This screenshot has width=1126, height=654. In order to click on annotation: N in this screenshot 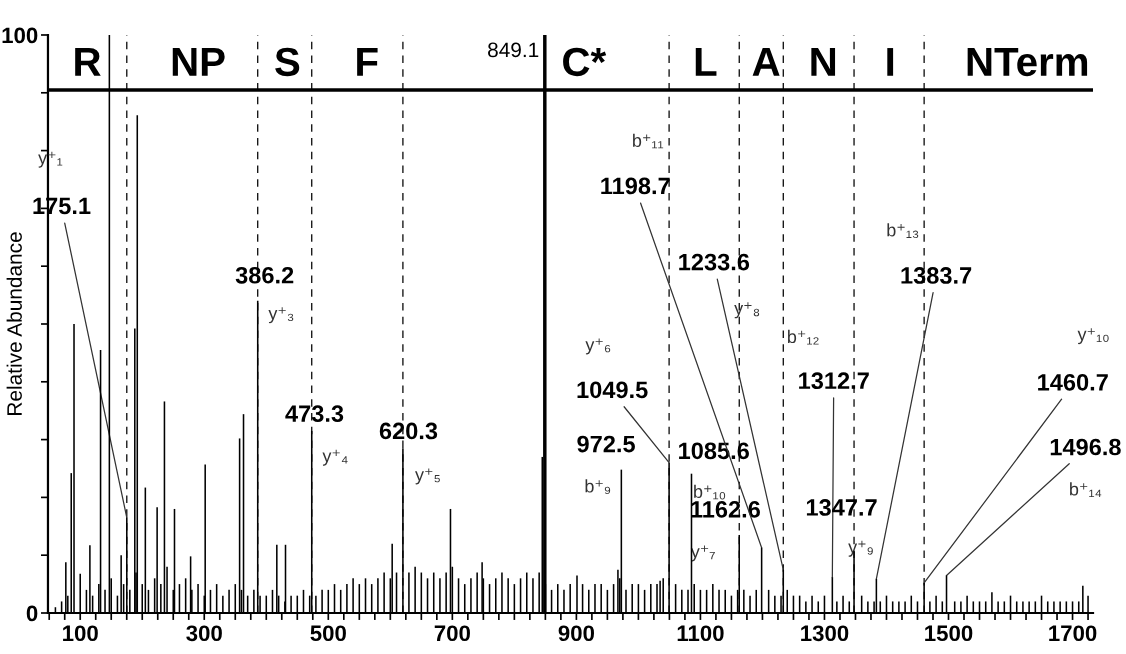, I will do `click(823, 62)`.